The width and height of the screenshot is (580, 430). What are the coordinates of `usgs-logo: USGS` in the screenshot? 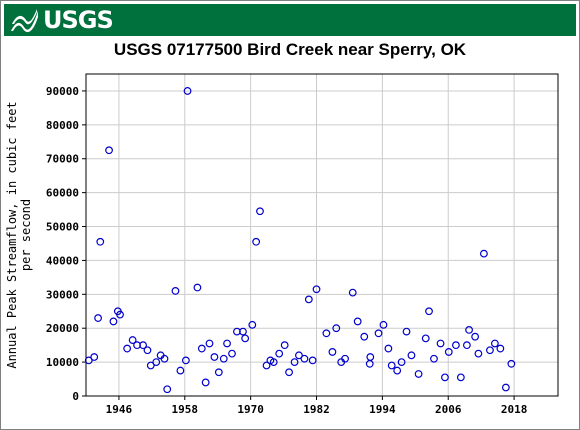 It's located at (62, 20).